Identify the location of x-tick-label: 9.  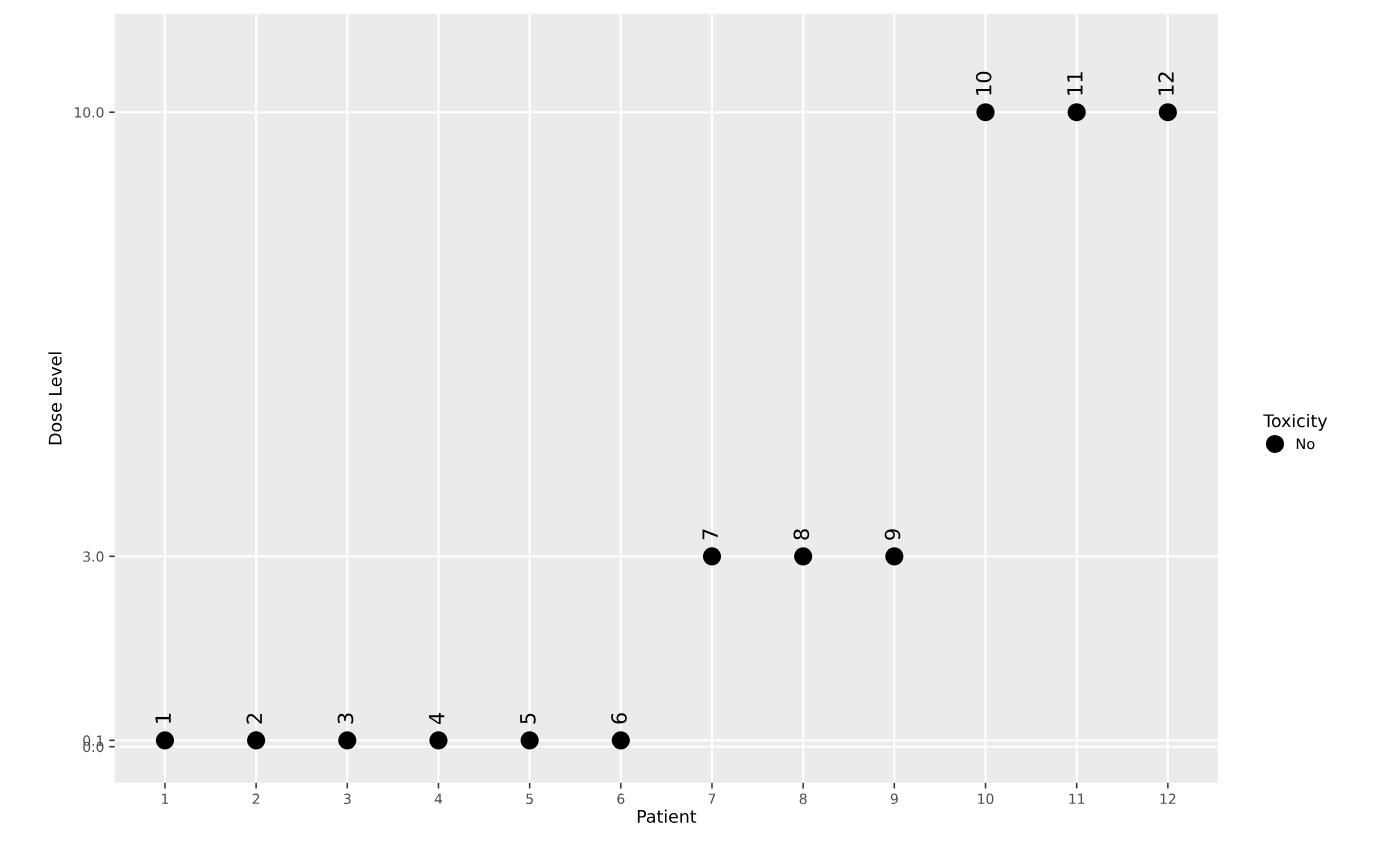
(894, 799).